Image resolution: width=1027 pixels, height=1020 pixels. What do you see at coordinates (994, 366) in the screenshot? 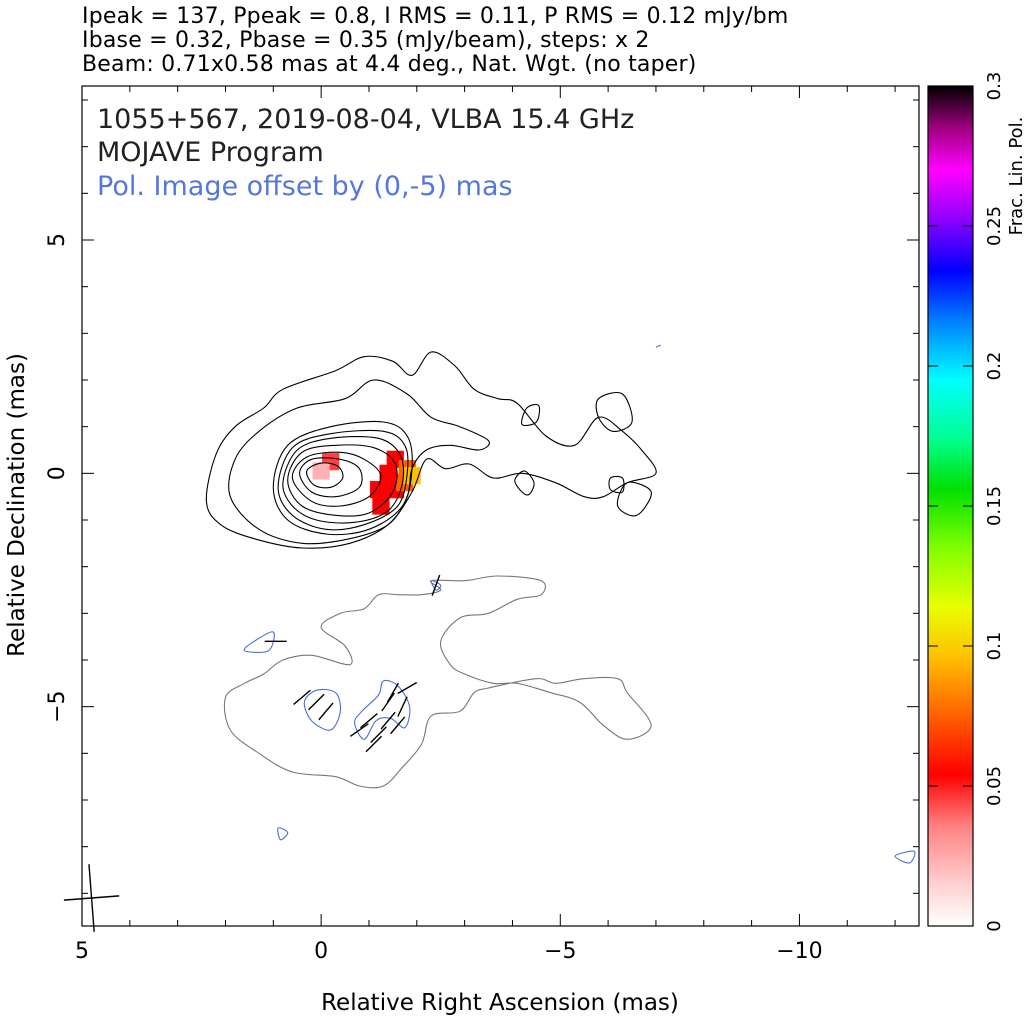
I see `colorbar-tick-label: 0.2` at bounding box center [994, 366].